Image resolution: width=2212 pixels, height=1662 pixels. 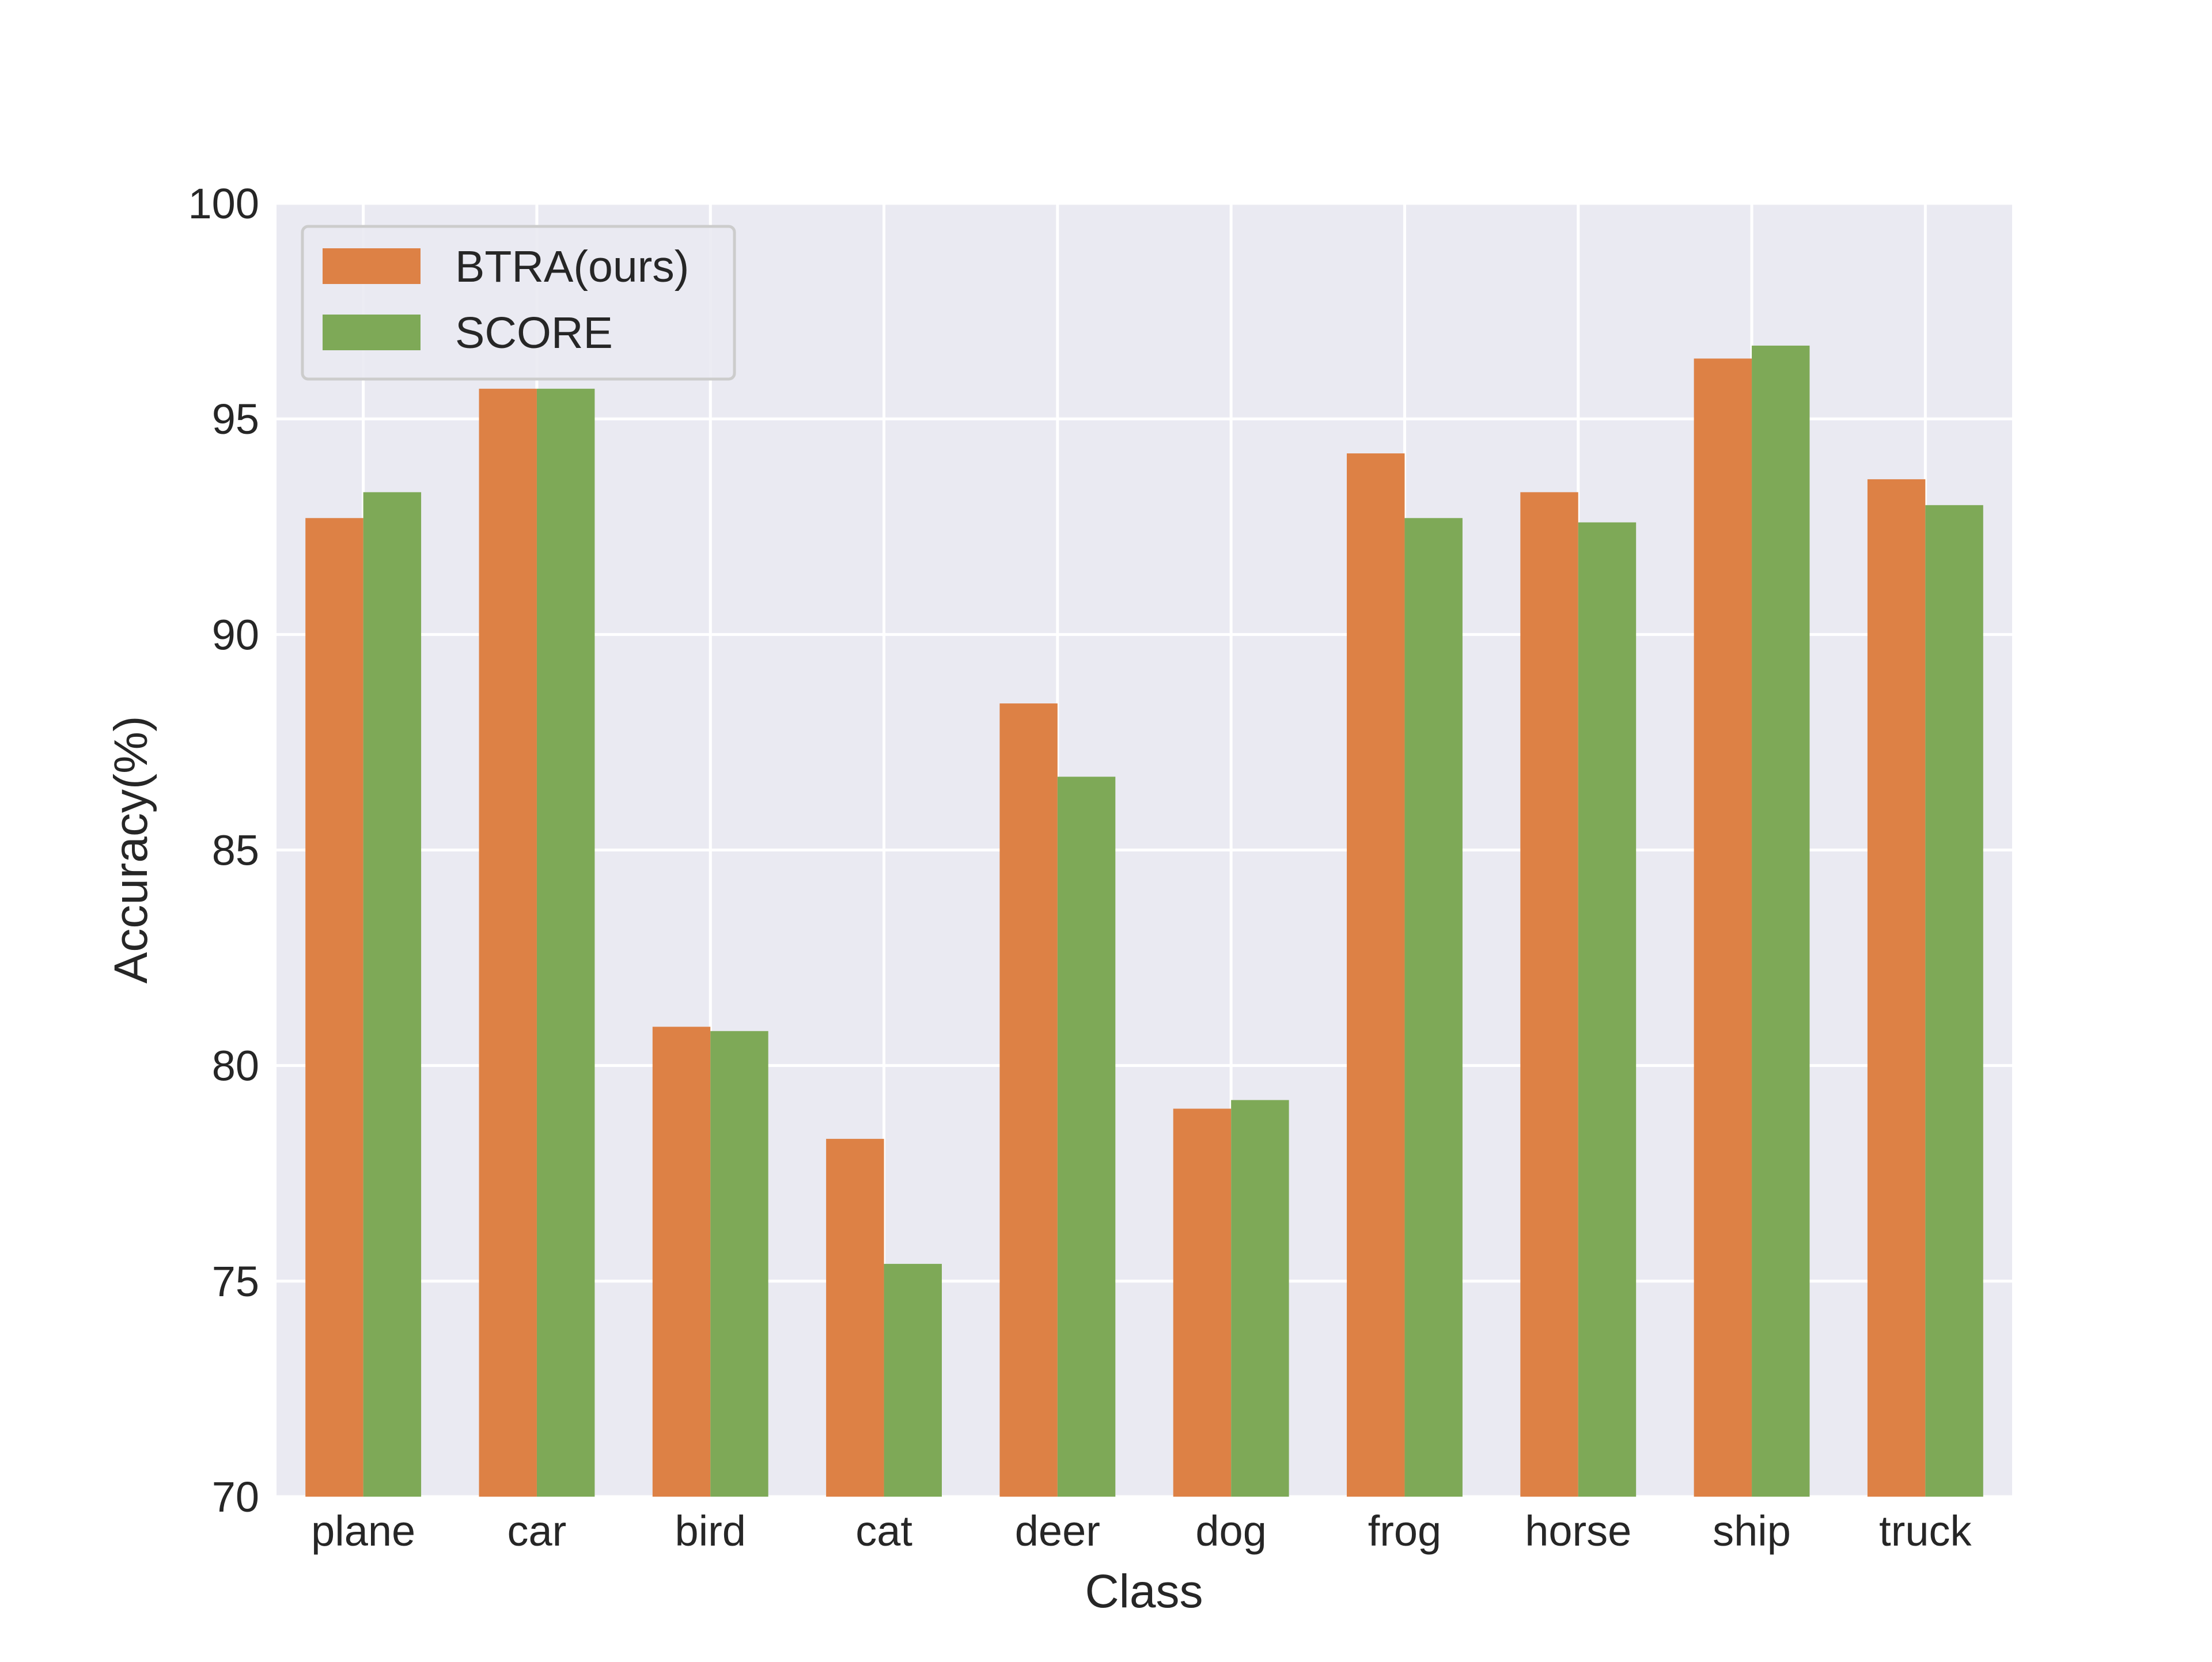 I want to click on bar-dog-score, so click(x=1260, y=1299).